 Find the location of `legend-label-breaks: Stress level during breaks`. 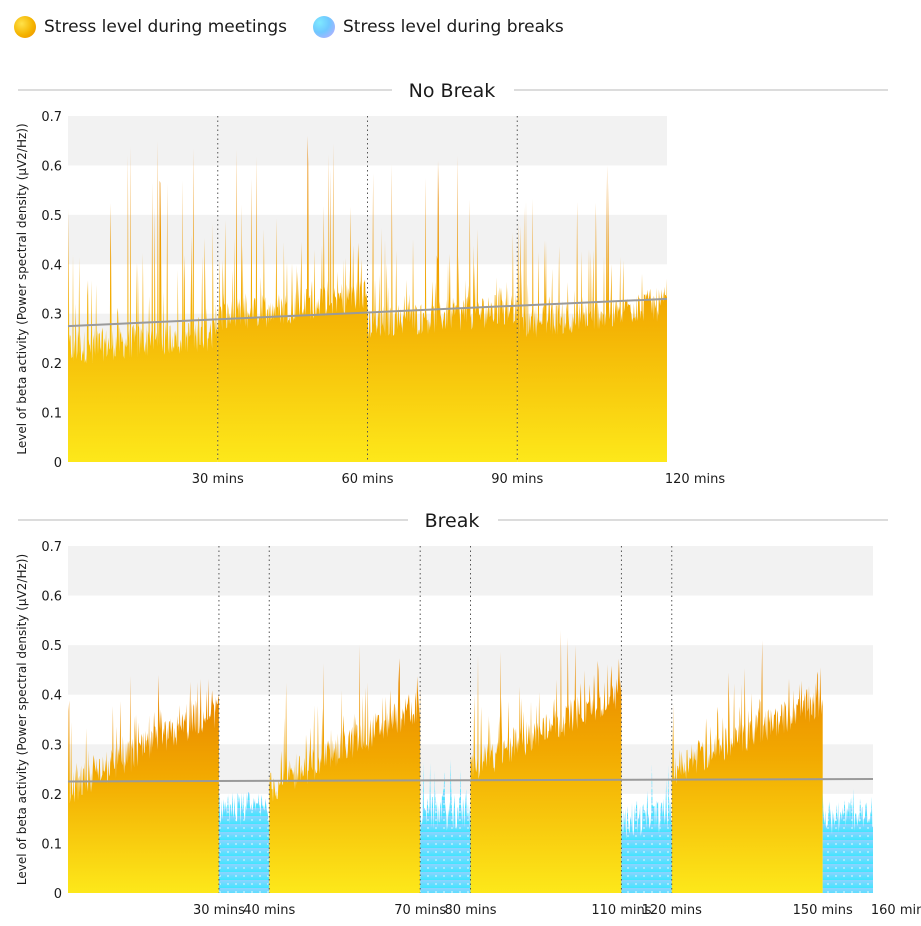

legend-label-breaks: Stress level during breaks is located at coordinates (453, 27).